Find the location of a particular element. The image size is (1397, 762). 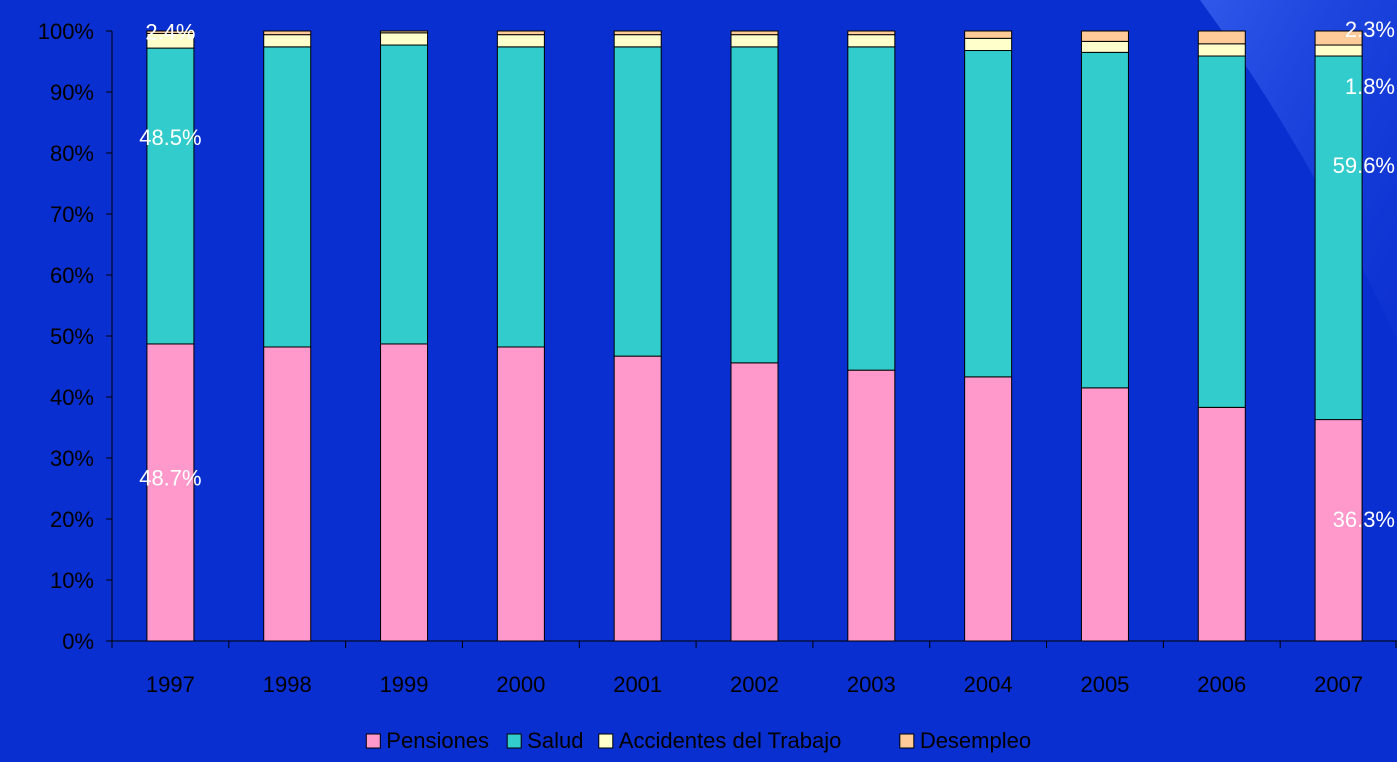

bar-accidentes-del-trabajo-1998 is located at coordinates (287, 41).